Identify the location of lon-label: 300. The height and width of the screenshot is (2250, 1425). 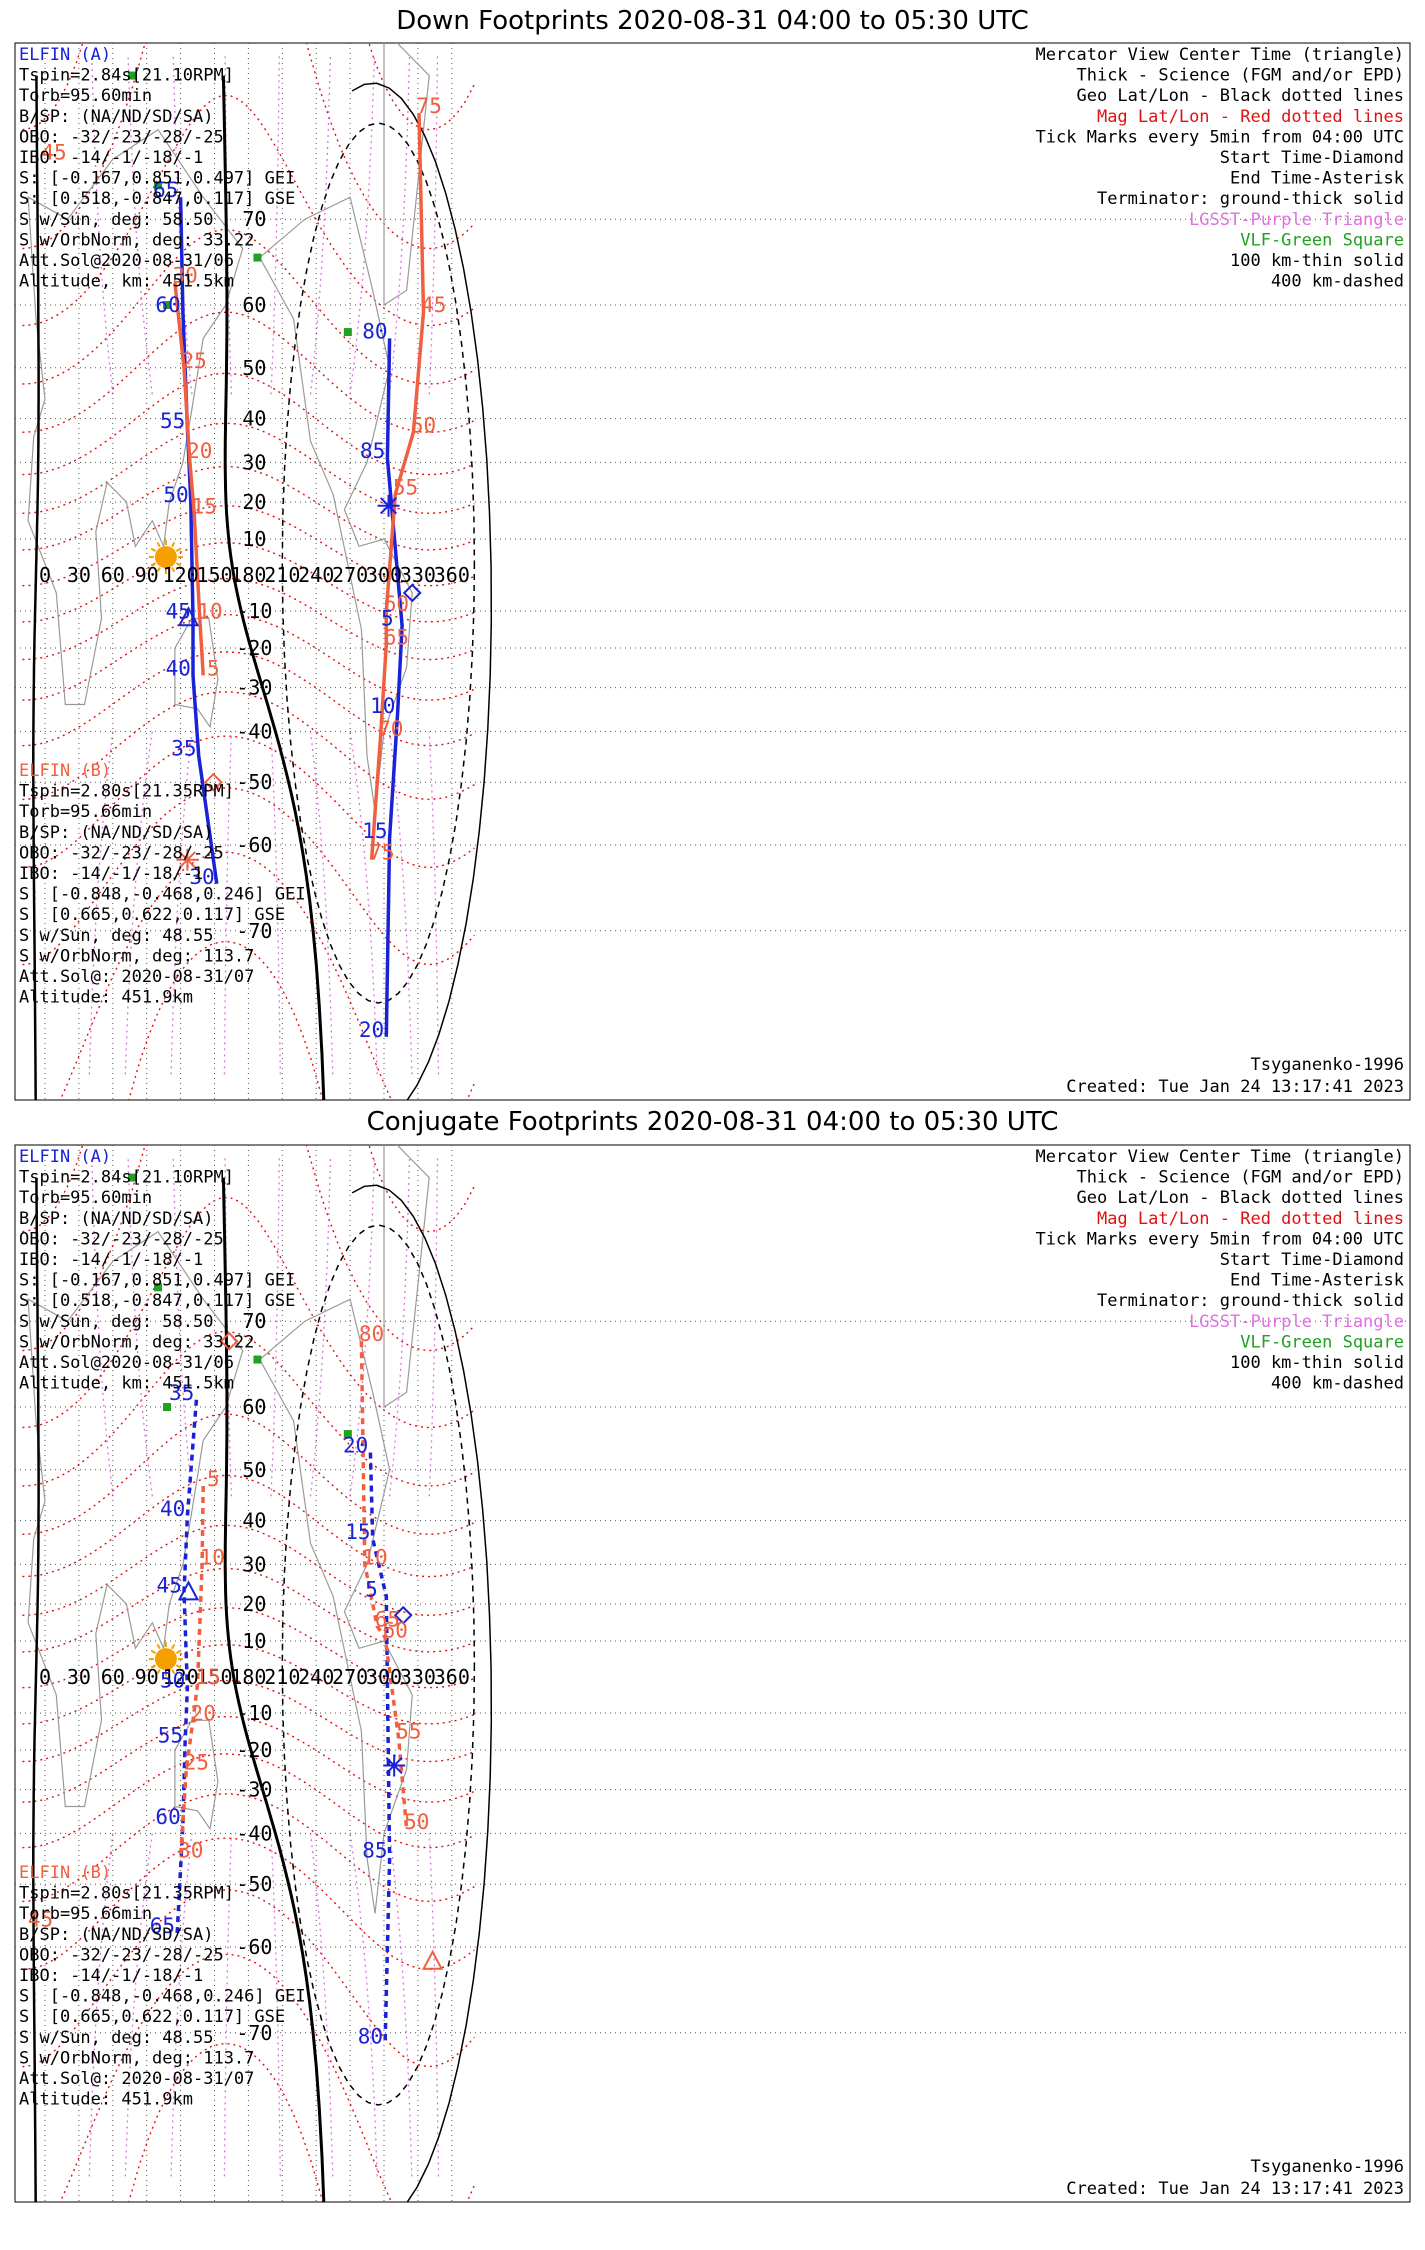
(384, 575).